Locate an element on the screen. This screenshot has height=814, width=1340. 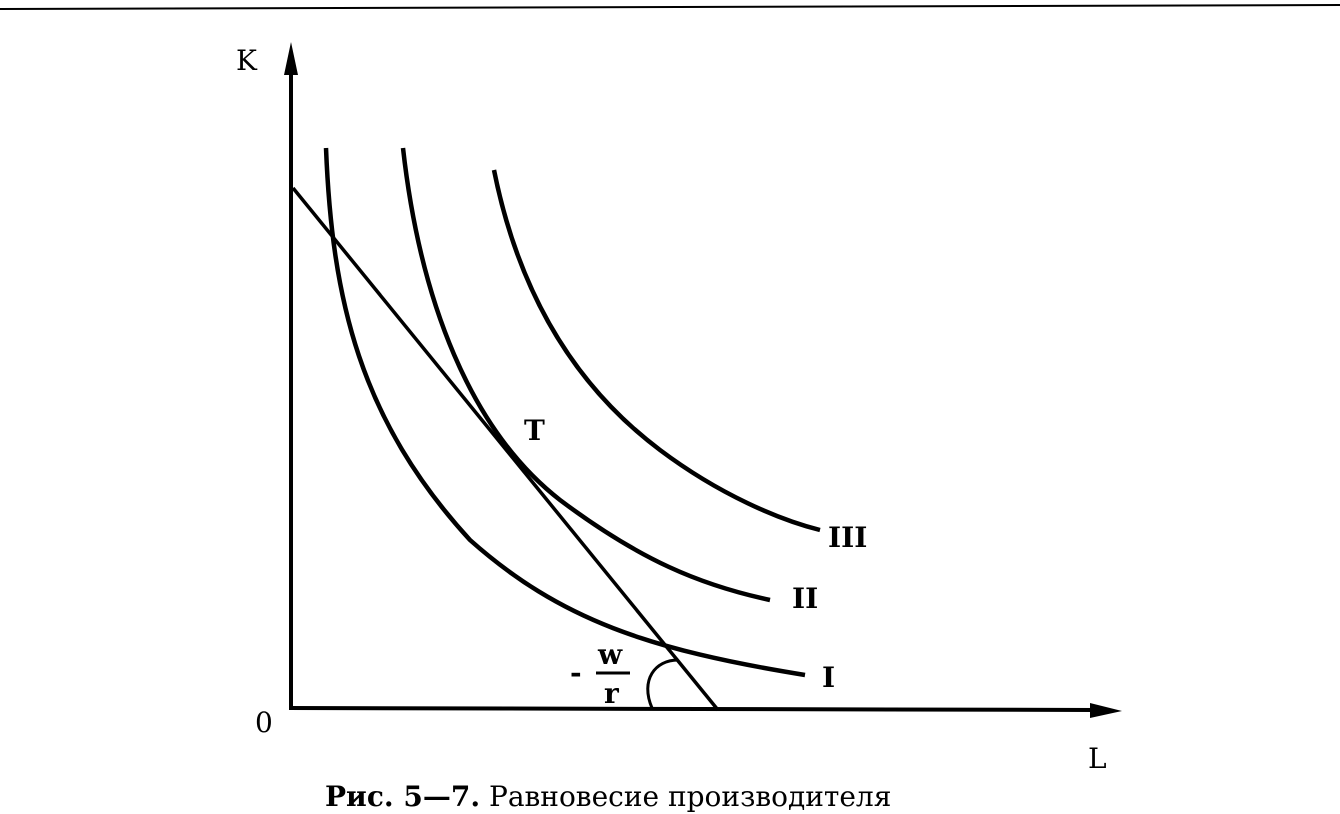
caption-text: Равновесие производителя is located at coordinates (685, 796).